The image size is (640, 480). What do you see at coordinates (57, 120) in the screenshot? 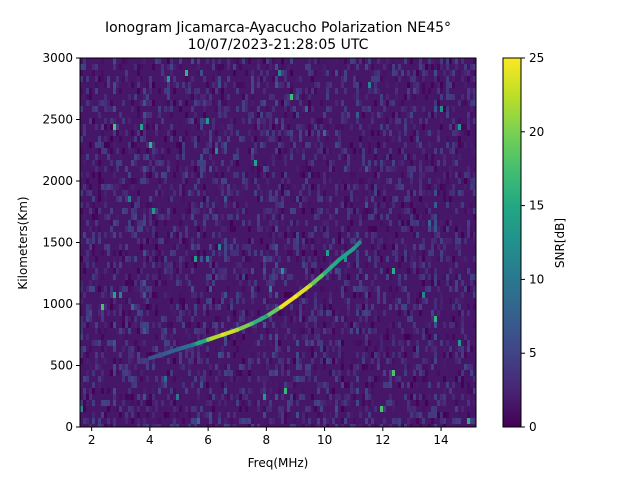
I see `y-tick-label: 2500` at bounding box center [57, 120].